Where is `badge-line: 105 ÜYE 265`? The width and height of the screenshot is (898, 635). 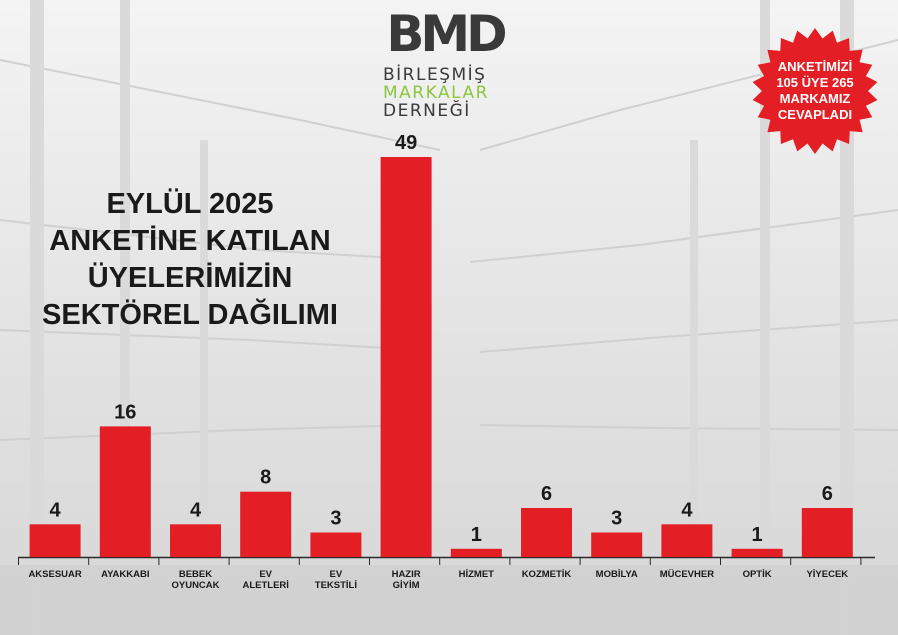 badge-line: 105 ÜYE 265 is located at coordinates (815, 82).